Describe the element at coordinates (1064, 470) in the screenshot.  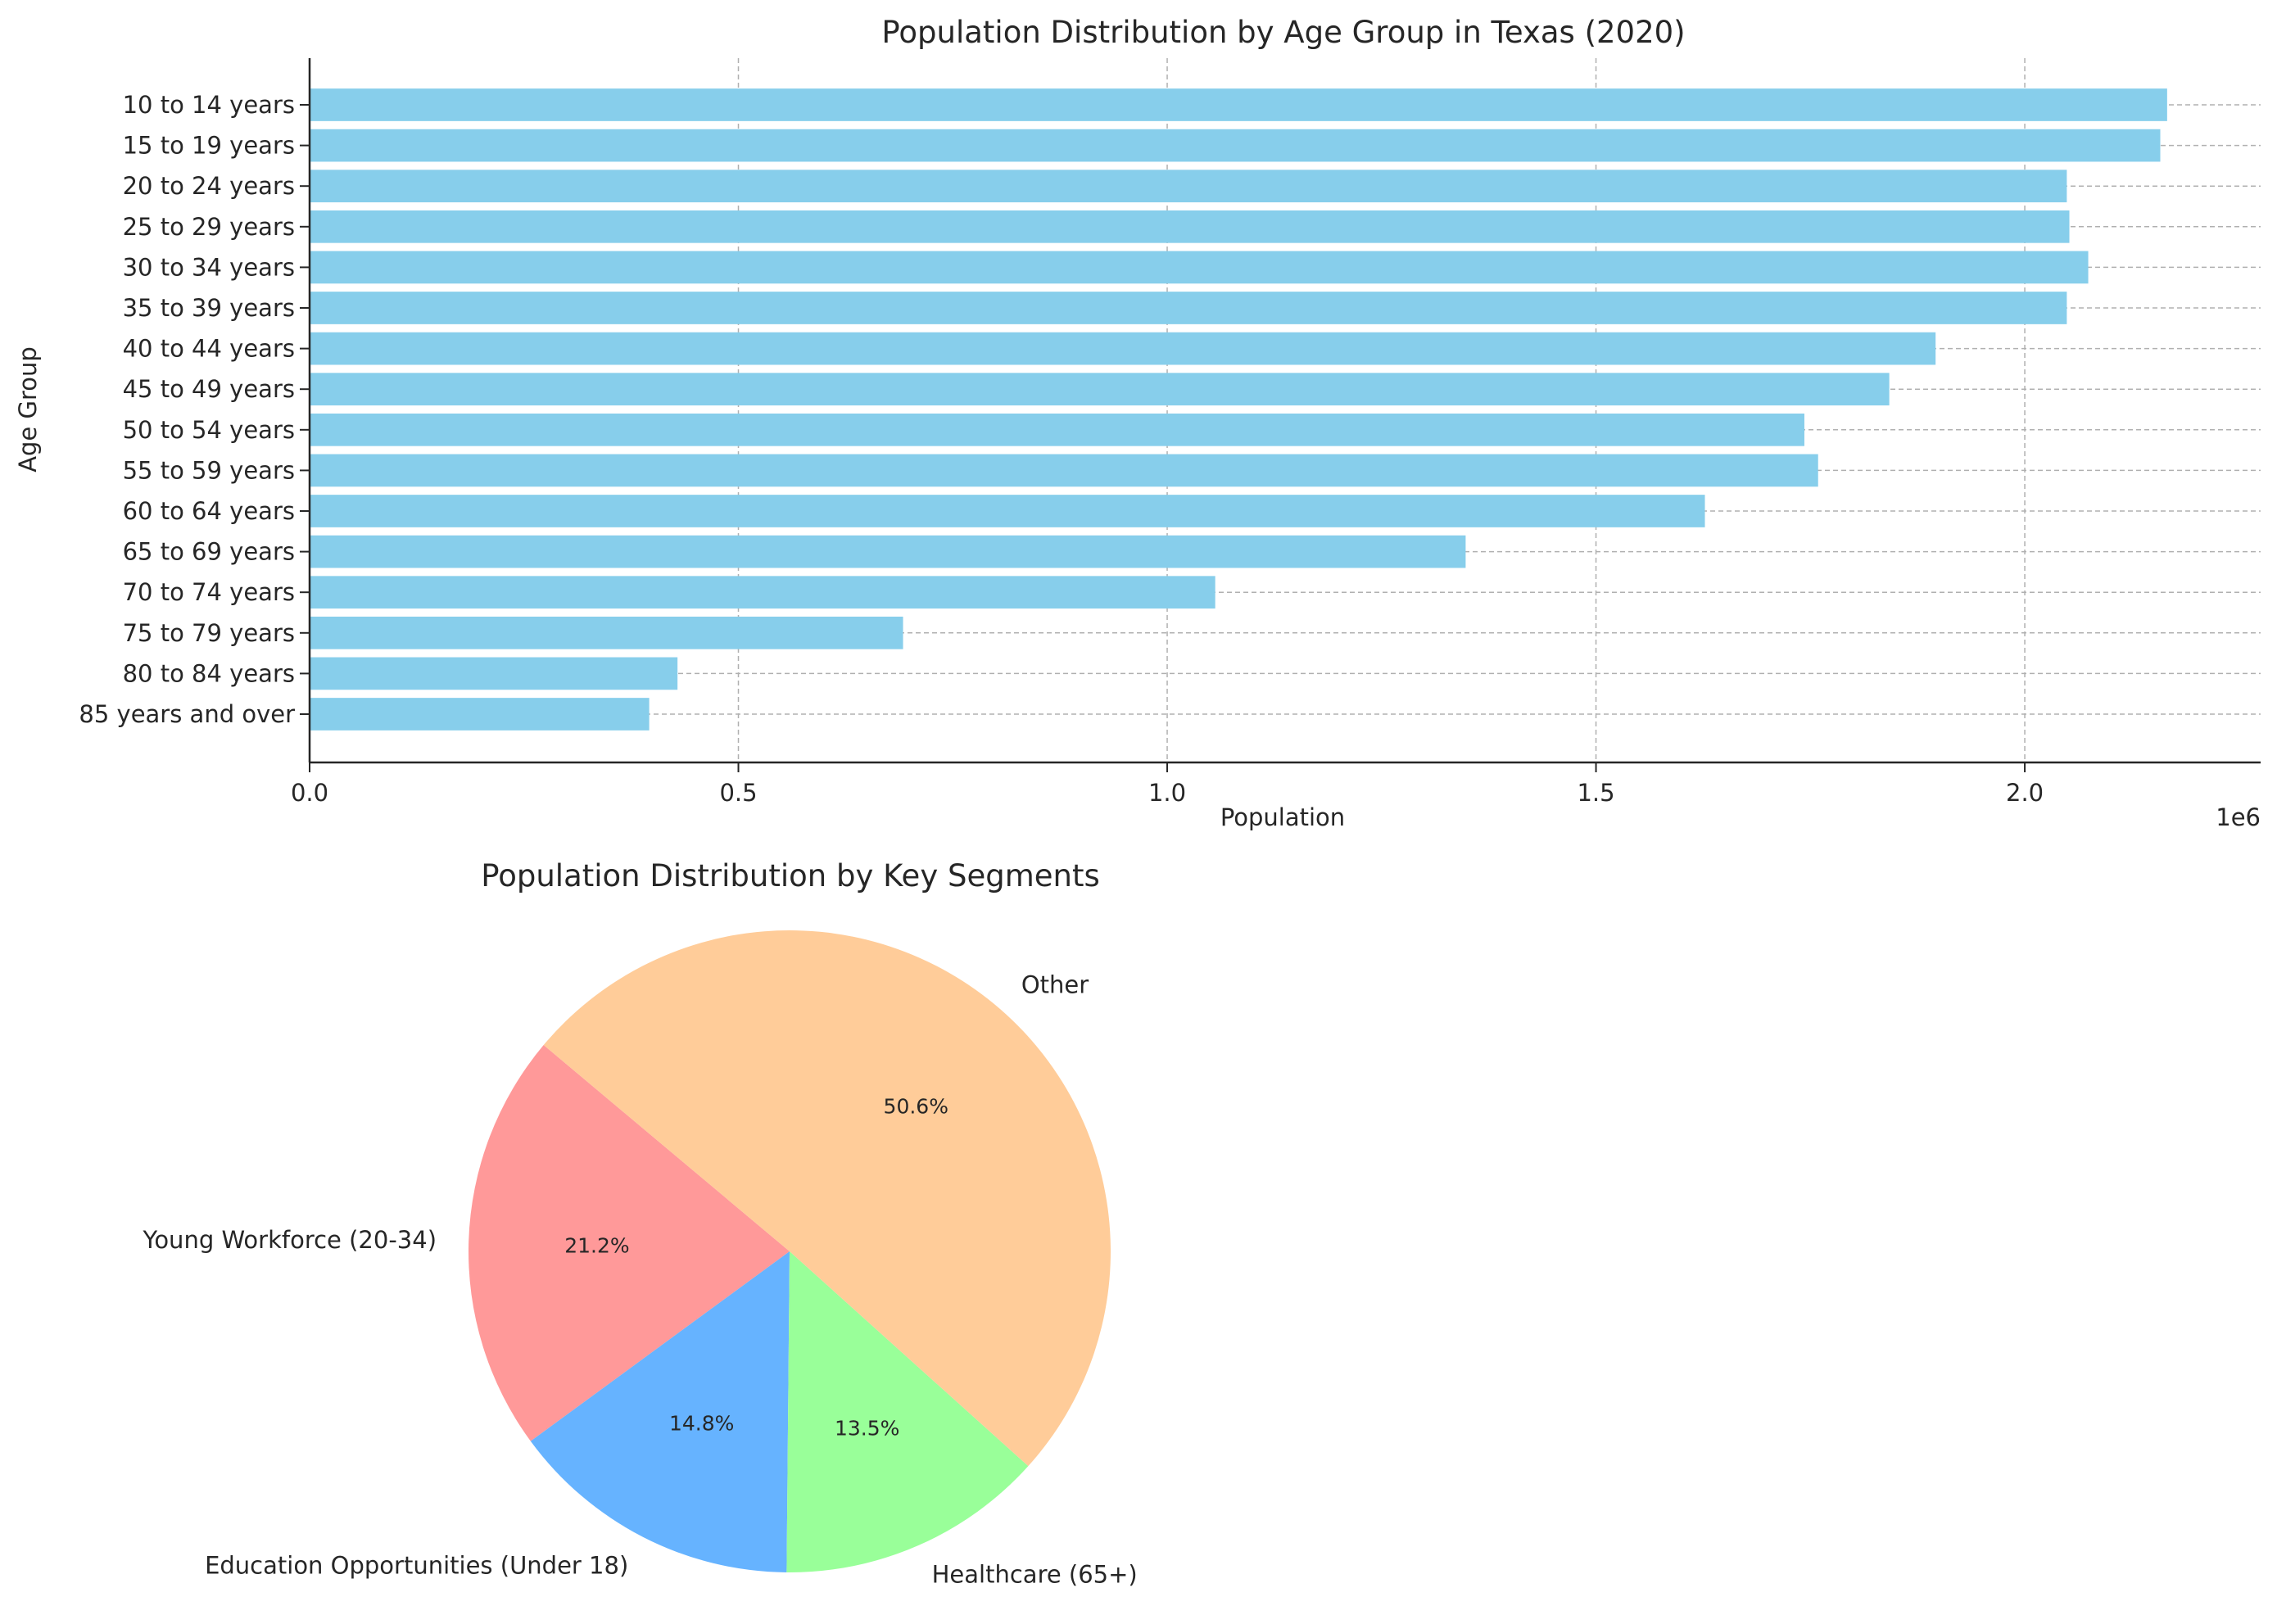
I see `bar-55-to-59-years` at that location.